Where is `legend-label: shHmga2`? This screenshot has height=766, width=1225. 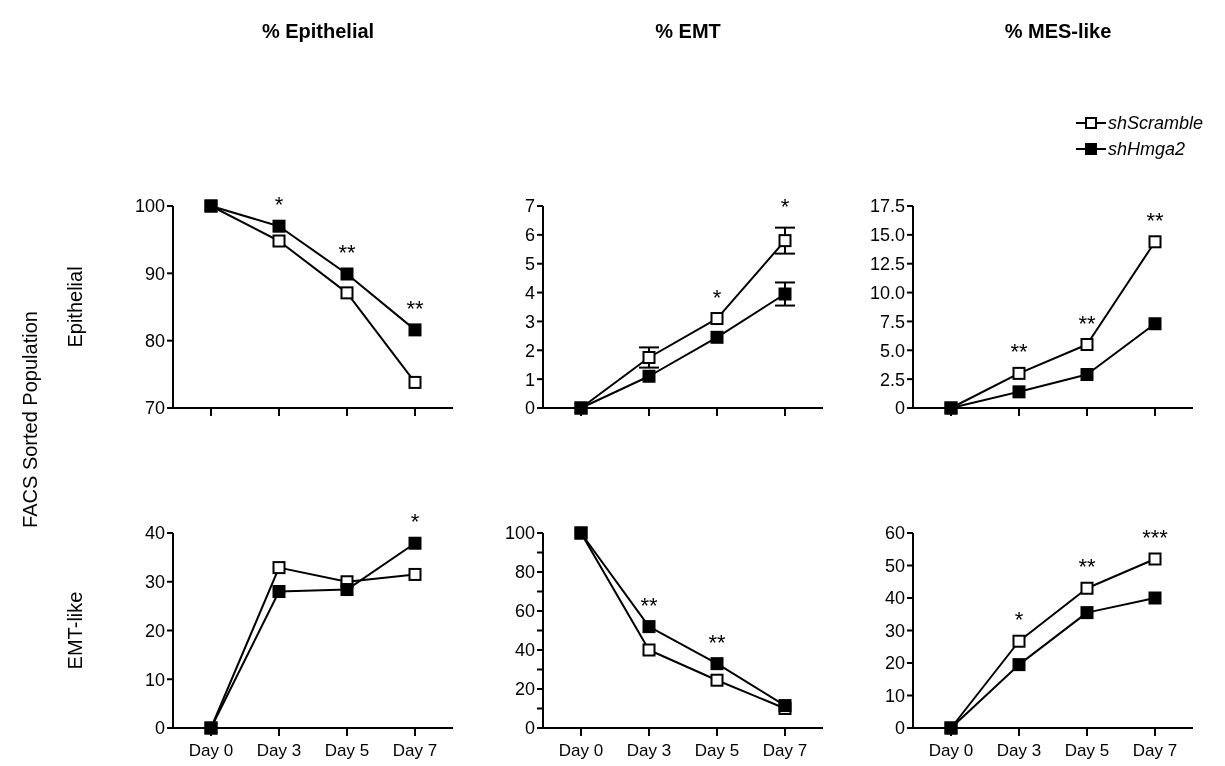
legend-label: shHmga2 is located at coordinates (1146, 149).